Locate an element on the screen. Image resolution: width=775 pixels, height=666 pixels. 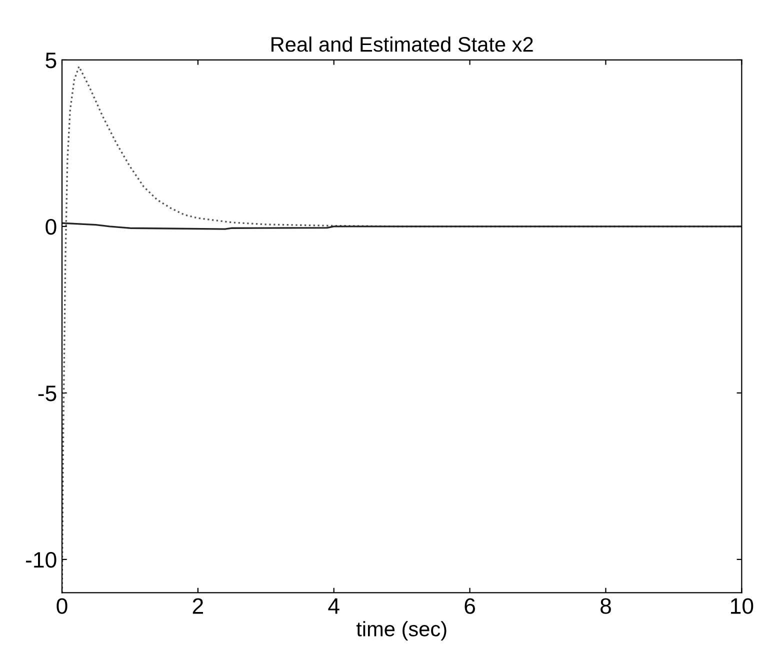
x-tick-label: 4 is located at coordinates (334, 606).